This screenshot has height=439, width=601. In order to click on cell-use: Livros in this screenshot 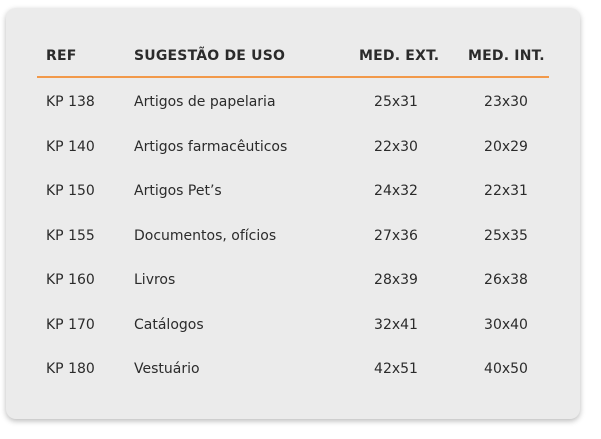, I will do `click(155, 280)`.